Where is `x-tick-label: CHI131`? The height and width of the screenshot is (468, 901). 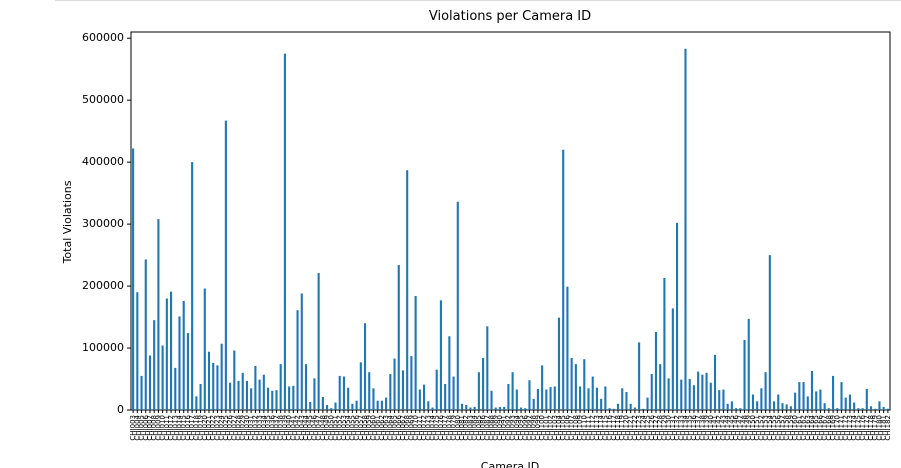
x-tick-label: CHI131 is located at coordinates (673, 428).